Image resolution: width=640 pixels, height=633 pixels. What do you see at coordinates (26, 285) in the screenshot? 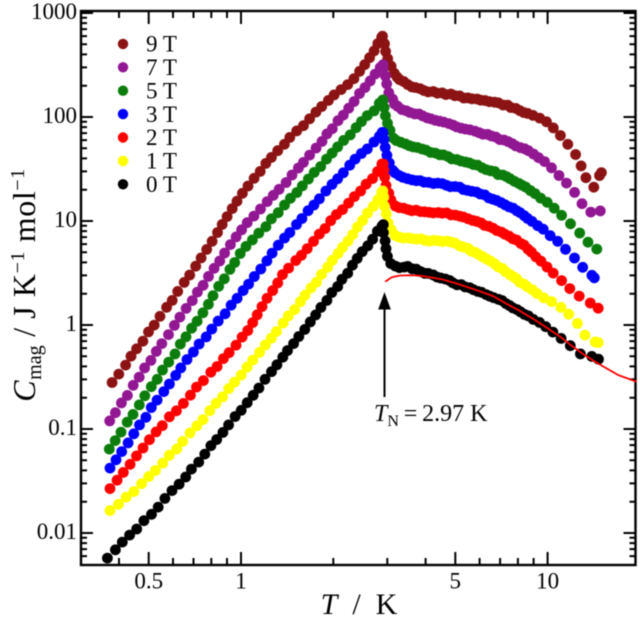
I see `svg-text: Cmag / J K−1 mol−1` at bounding box center [26, 285].